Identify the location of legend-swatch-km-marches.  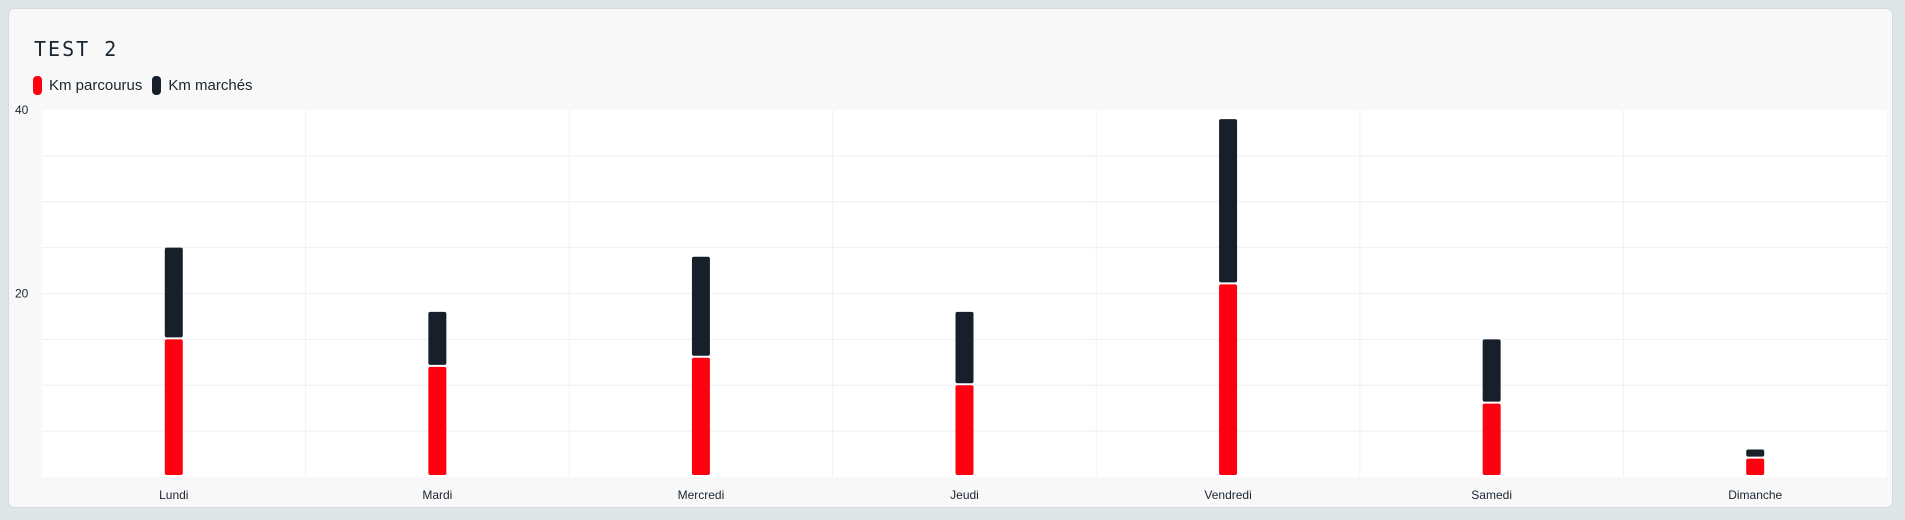
(157, 85).